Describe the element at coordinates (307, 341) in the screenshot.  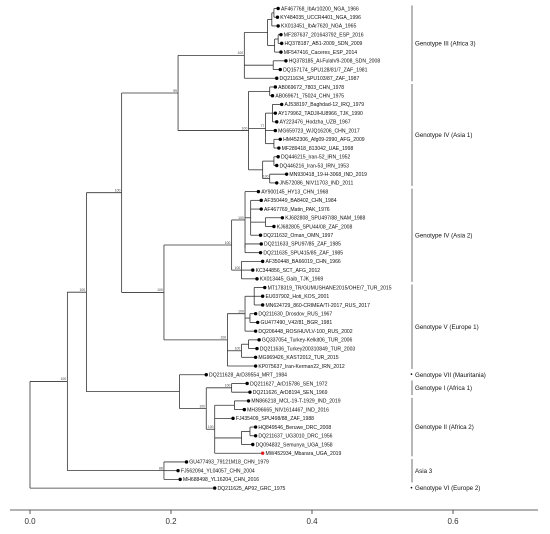
I see `leaf-label: GQ337054_Turkey-Kelkit06_TUR_2006` at that location.